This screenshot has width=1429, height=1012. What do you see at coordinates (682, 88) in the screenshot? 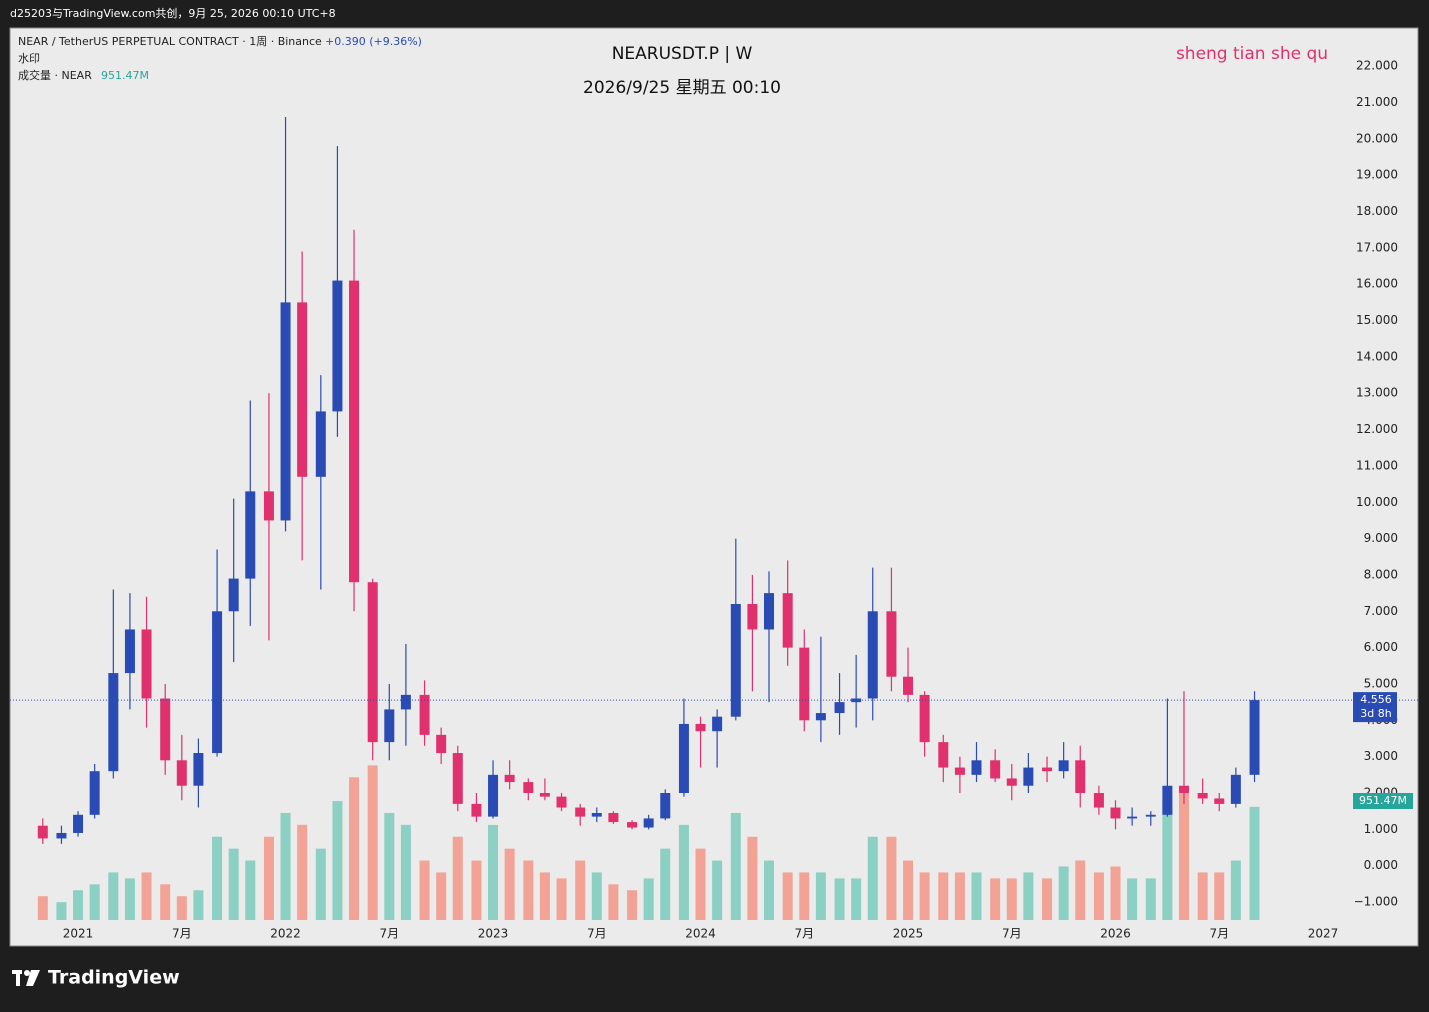
I see `chart-subtitle: 2026/9/25 星期五 00:10` at bounding box center [682, 88].